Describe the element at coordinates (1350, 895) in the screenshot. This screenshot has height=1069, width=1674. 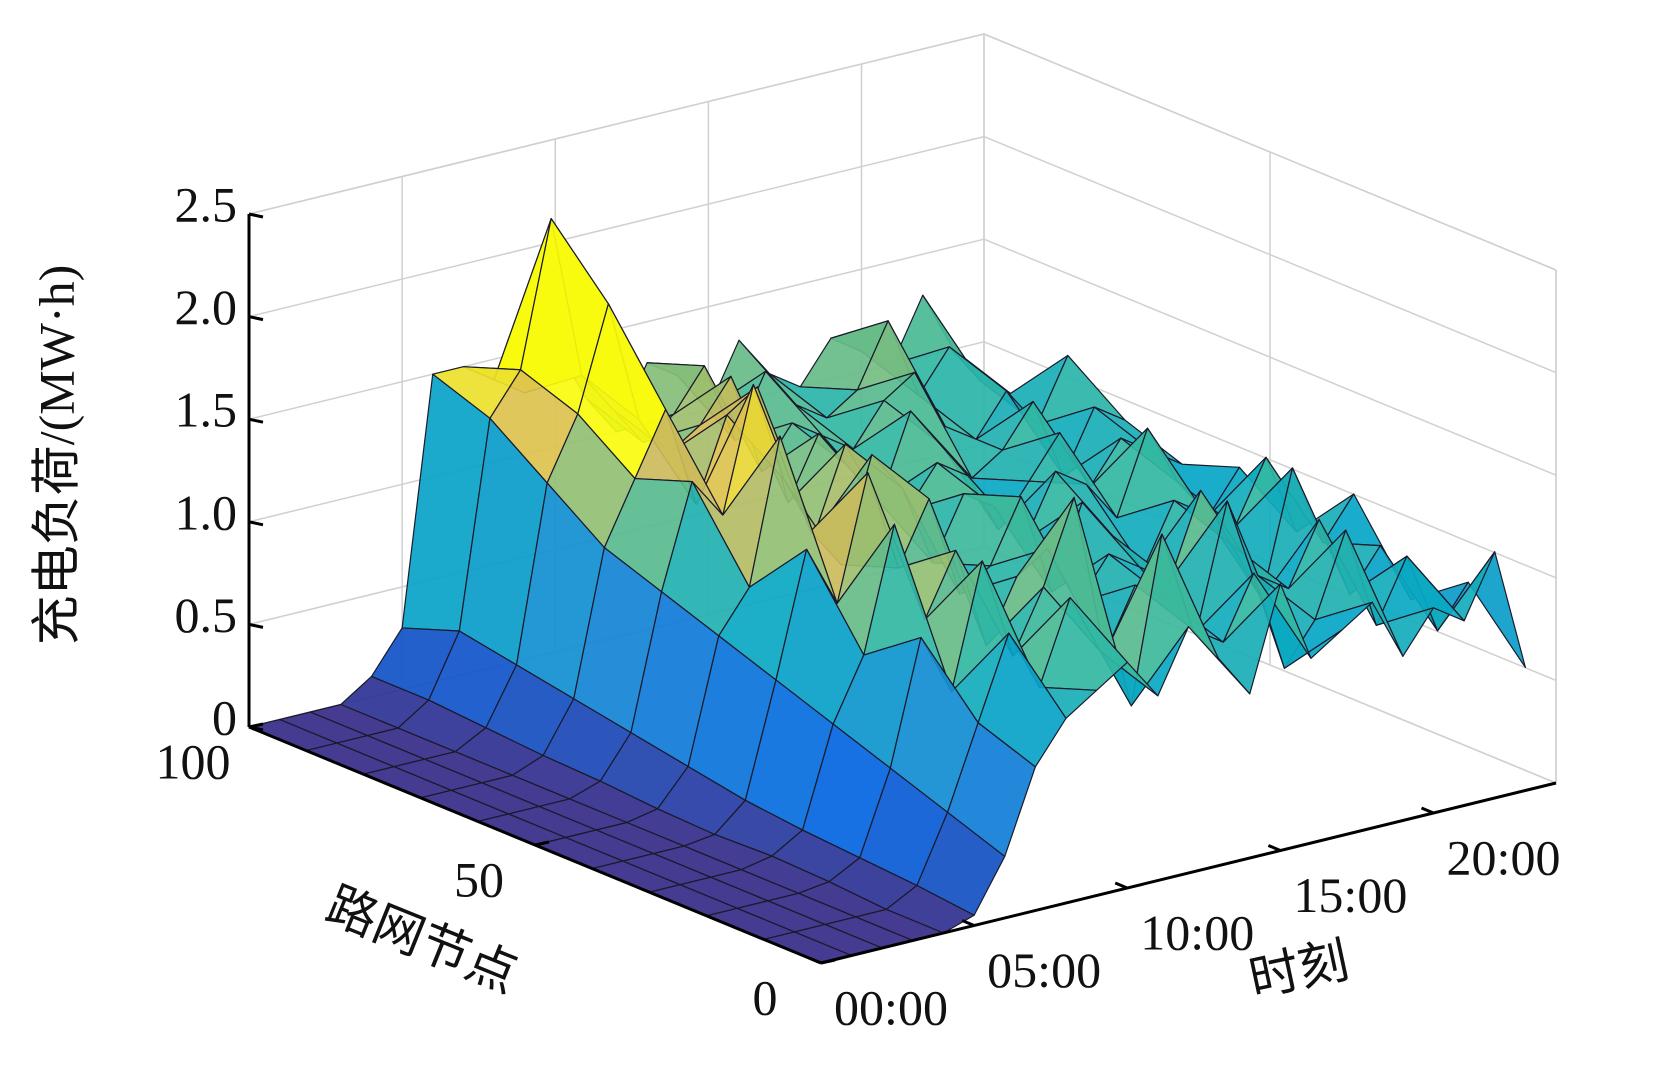
I see `x-tick-label: 15:00` at that location.